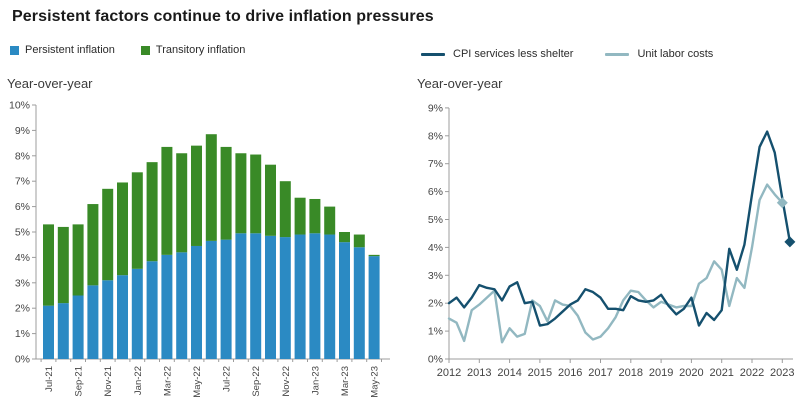 The height and width of the screenshot is (419, 800). I want to click on bar-x-tick-label: Nov-22, so click(286, 381).